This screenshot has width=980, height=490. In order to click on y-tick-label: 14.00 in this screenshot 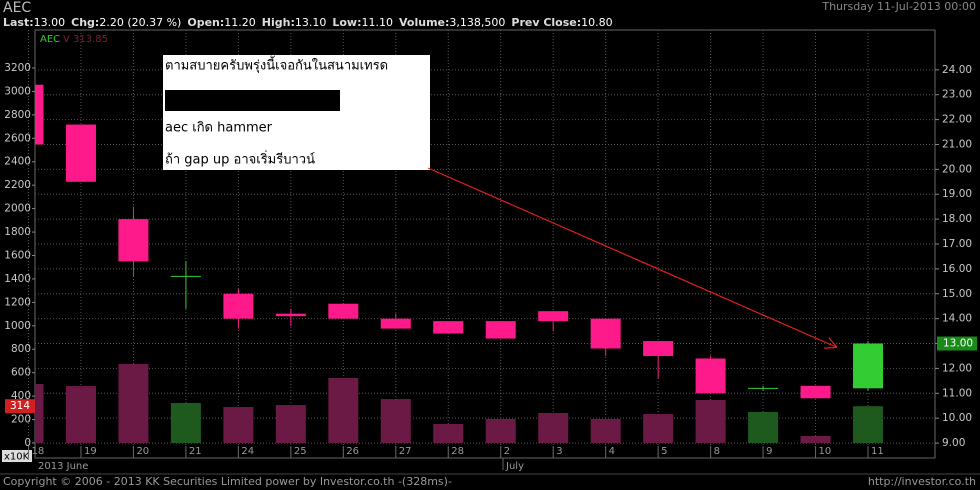, I will do `click(957, 319)`.